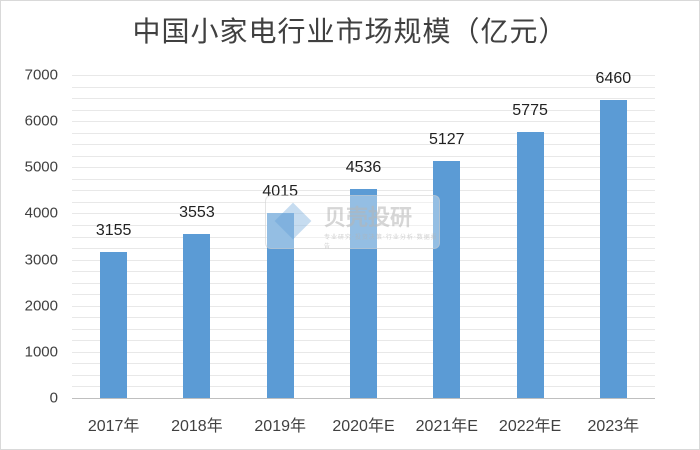 This screenshot has width=700, height=450. What do you see at coordinates (197, 426) in the screenshot?
I see `x-tick-label: 2018年` at bounding box center [197, 426].